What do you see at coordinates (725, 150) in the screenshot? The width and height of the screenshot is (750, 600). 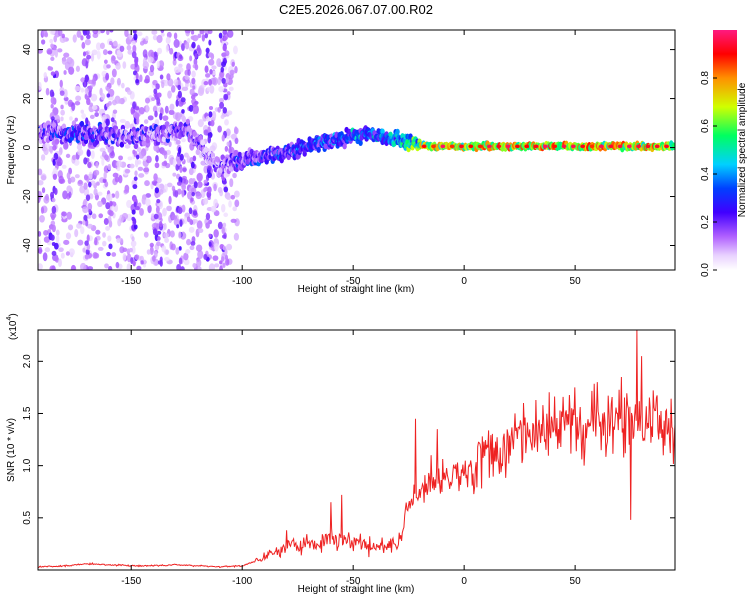 I see `colorbar-gradient` at bounding box center [725, 150].